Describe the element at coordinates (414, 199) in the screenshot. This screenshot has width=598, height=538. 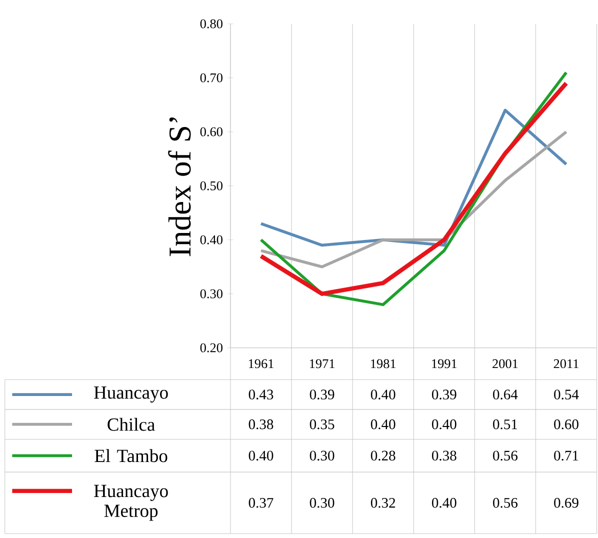
I see `line-series` at that location.